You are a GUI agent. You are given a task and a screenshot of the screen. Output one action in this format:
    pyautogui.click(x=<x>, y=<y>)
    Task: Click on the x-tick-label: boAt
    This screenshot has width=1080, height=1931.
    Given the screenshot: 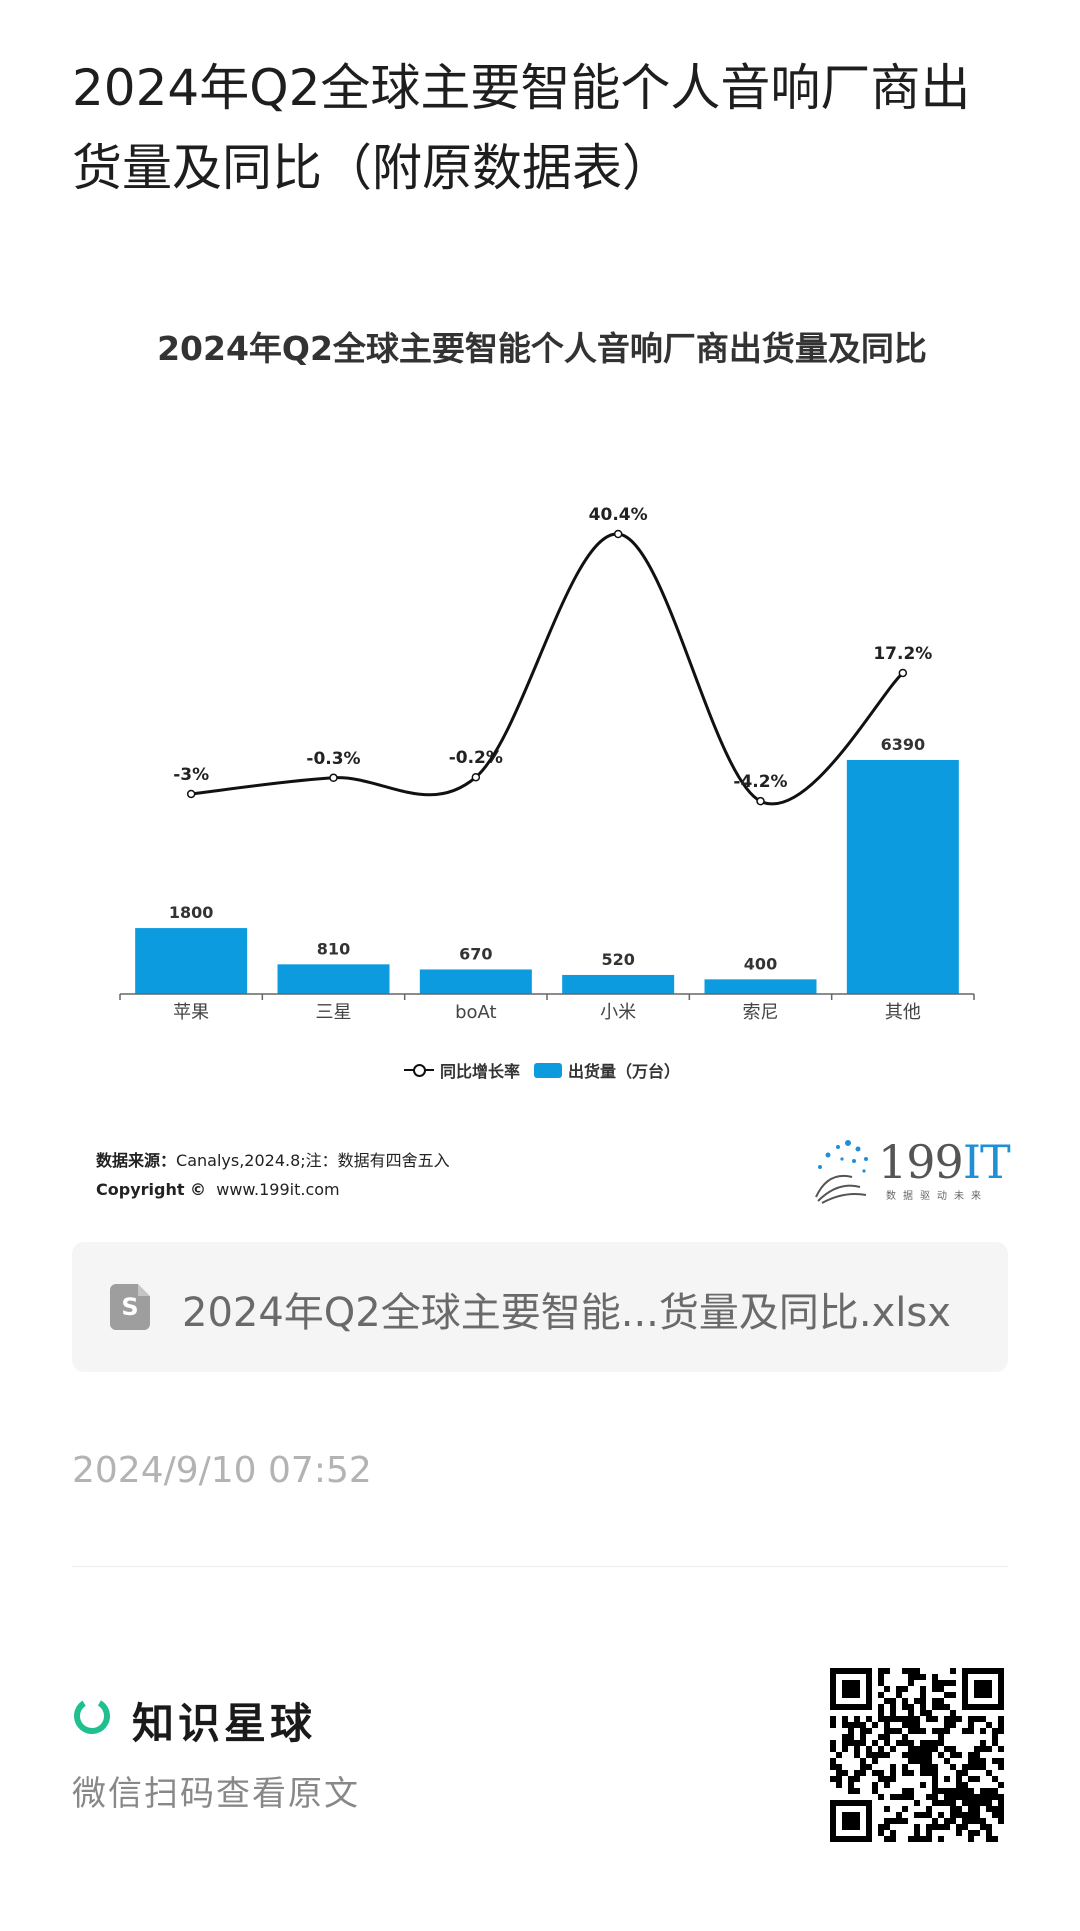 What is the action you would take?
    pyautogui.click(x=476, y=1012)
    